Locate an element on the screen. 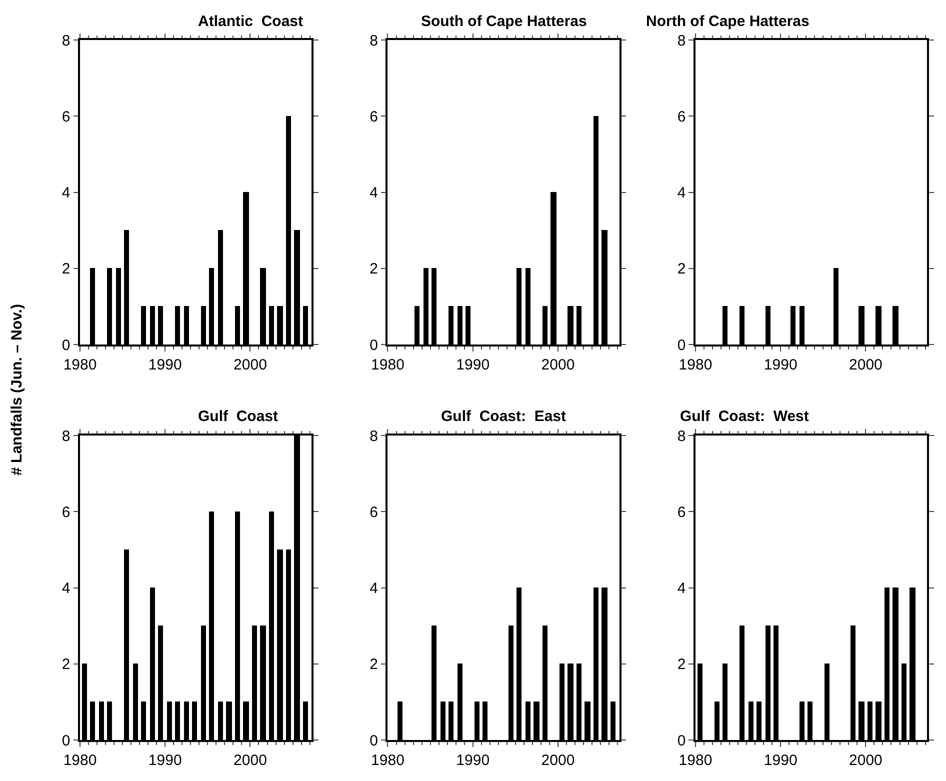 This screenshot has width=946, height=781. chart-title: South of Cape Hatteras is located at coordinates (504, 21).